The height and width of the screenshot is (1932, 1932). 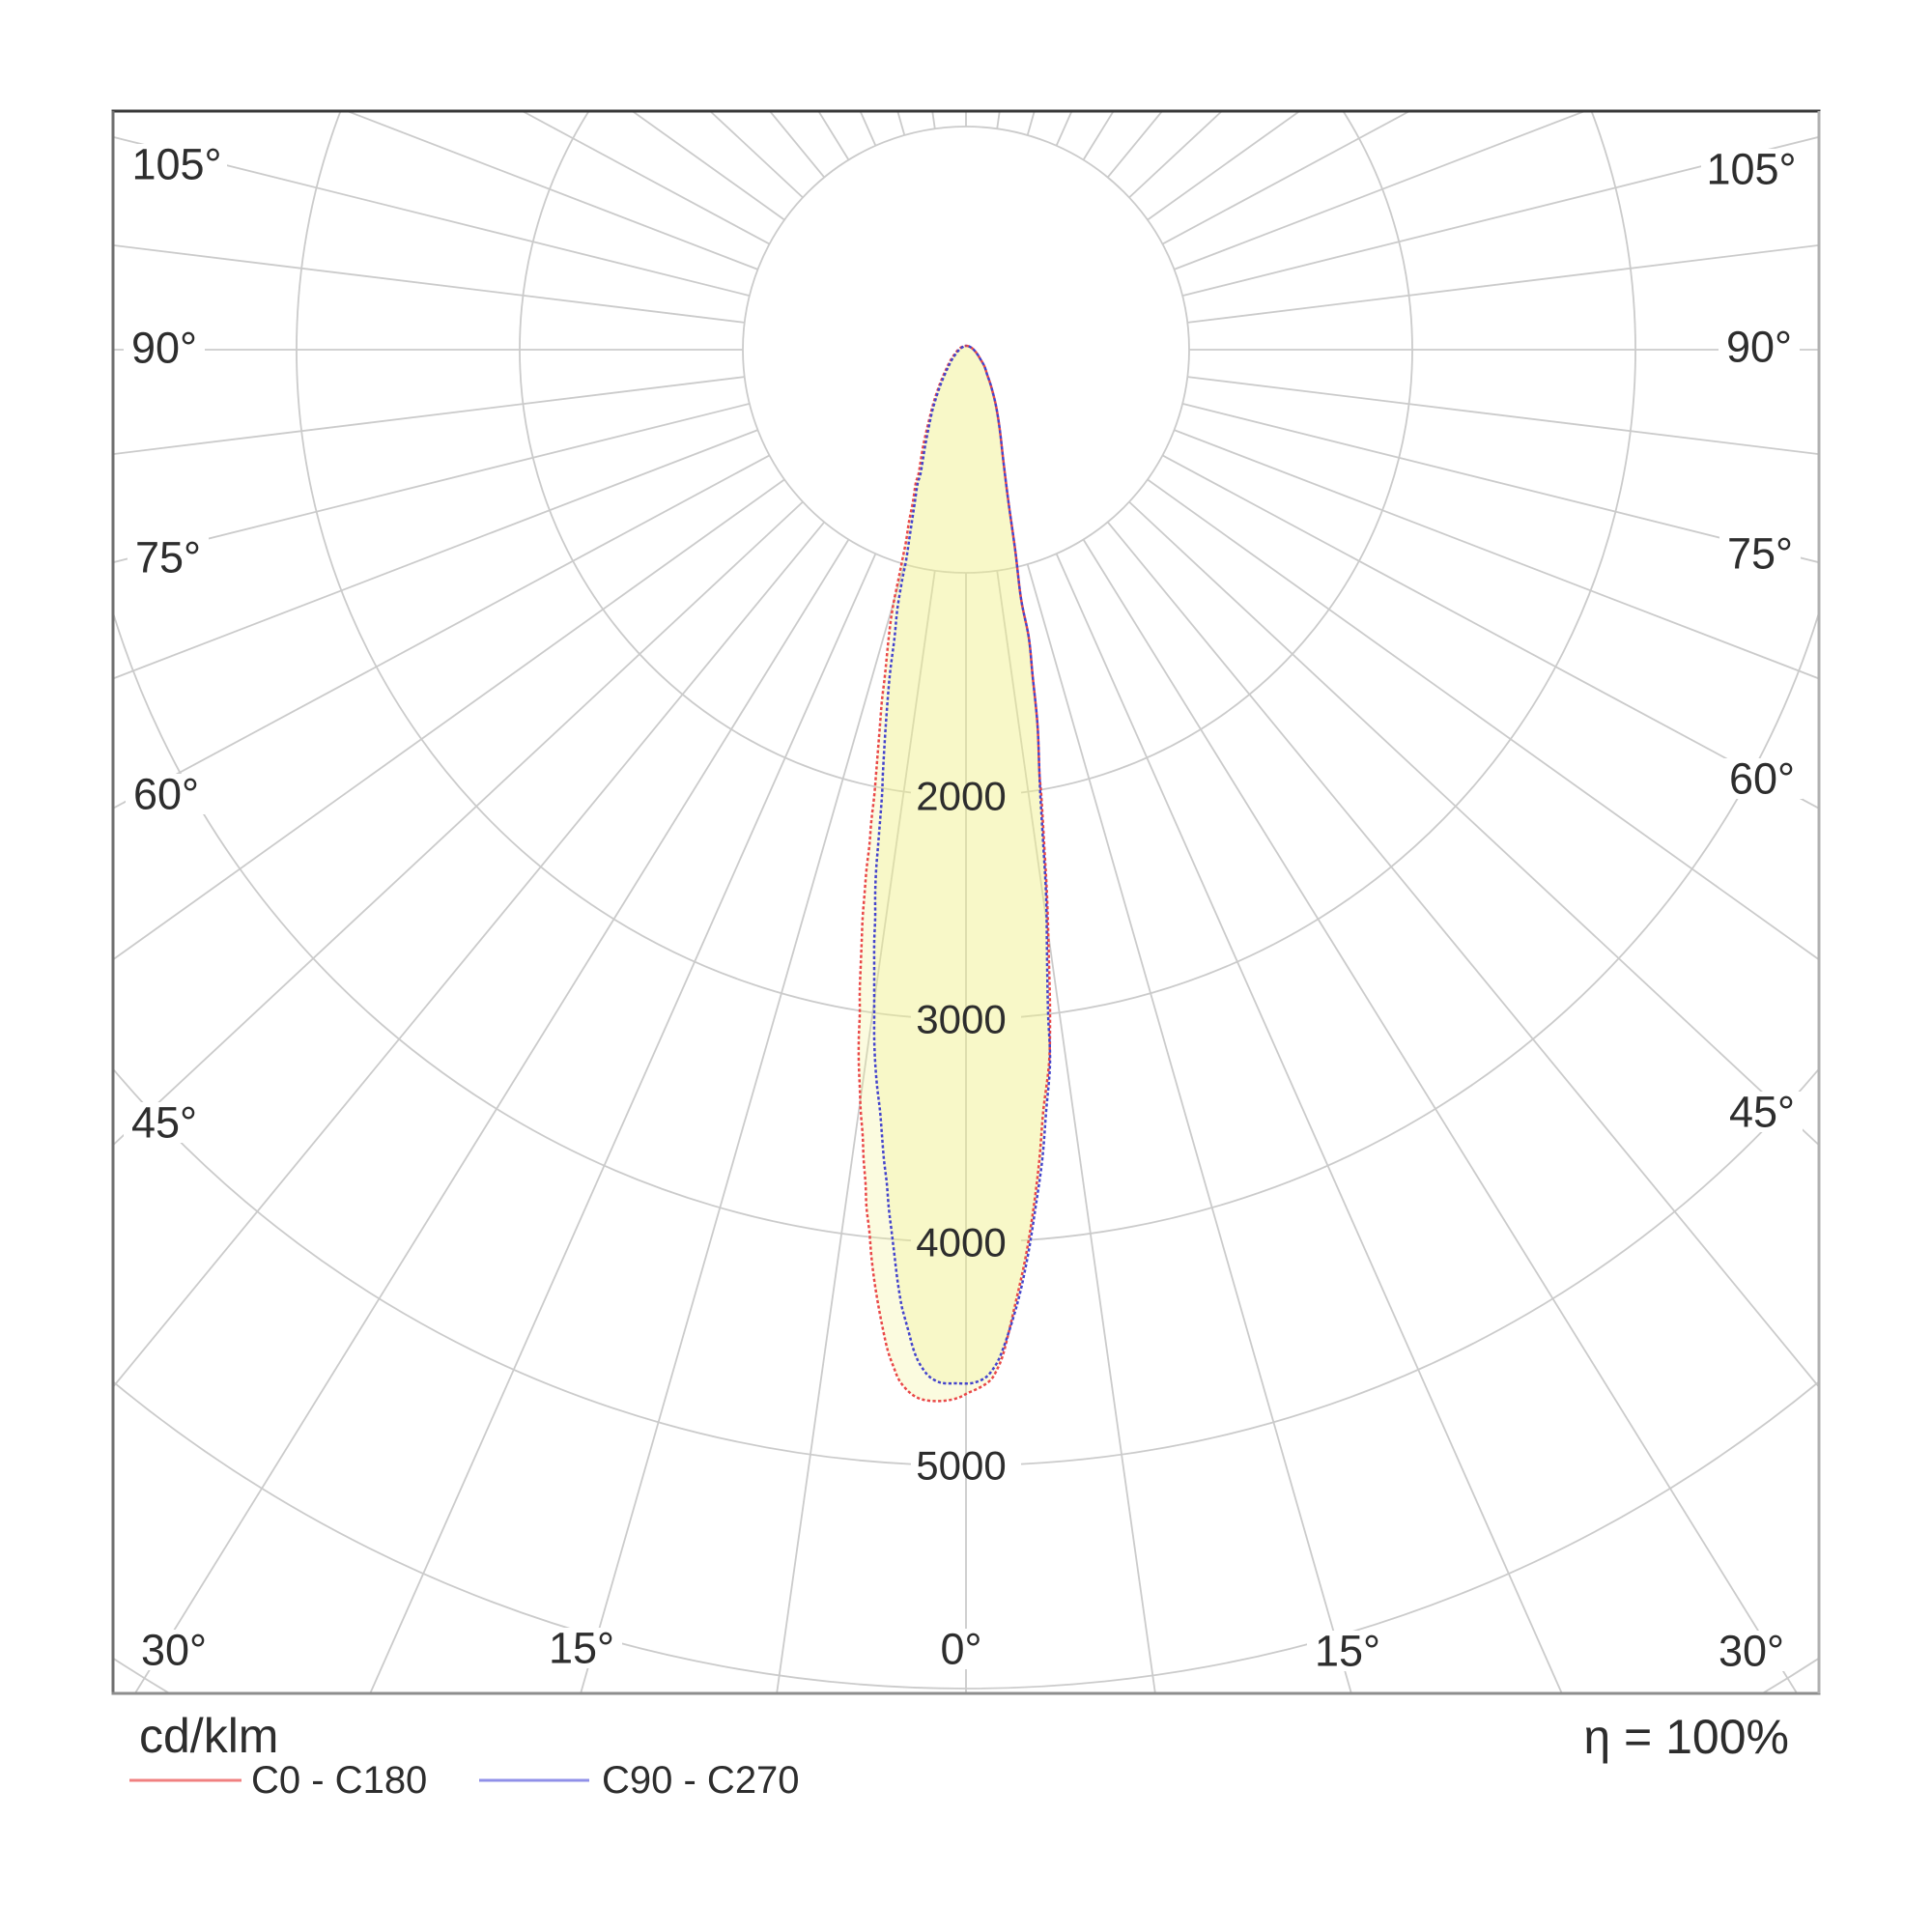 I want to click on svg-text: 4000, so click(x=961, y=1242).